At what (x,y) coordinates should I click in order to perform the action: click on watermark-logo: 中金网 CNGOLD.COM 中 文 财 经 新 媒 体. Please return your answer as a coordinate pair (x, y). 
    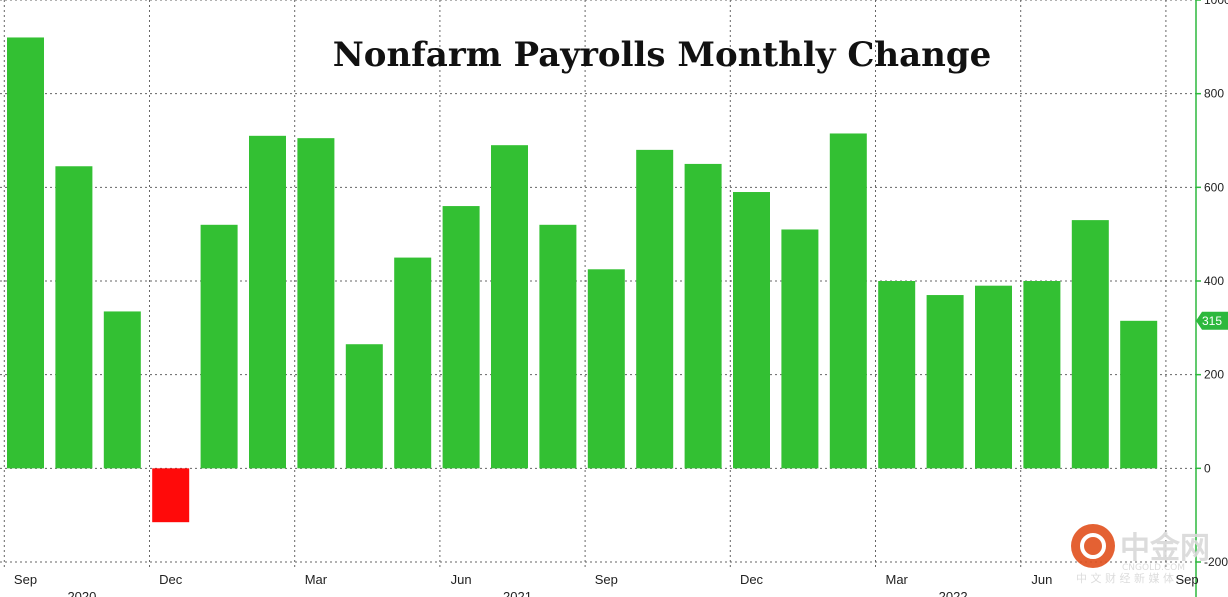
    Looking at the image, I should click on (1140, 554).